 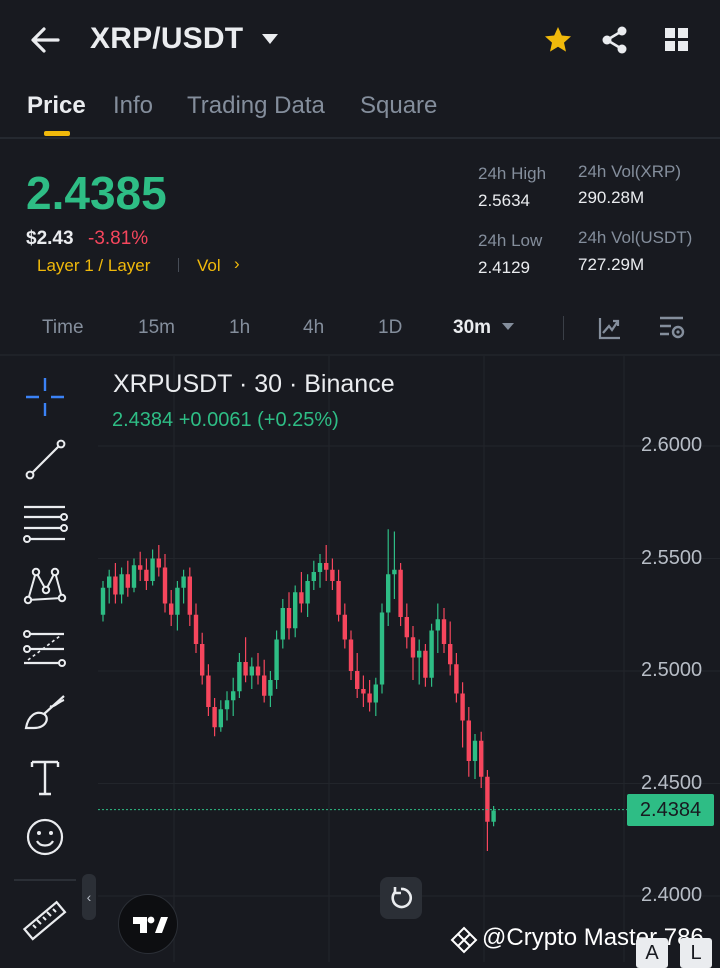 I want to click on vol-tag: Vol, so click(x=209, y=265).